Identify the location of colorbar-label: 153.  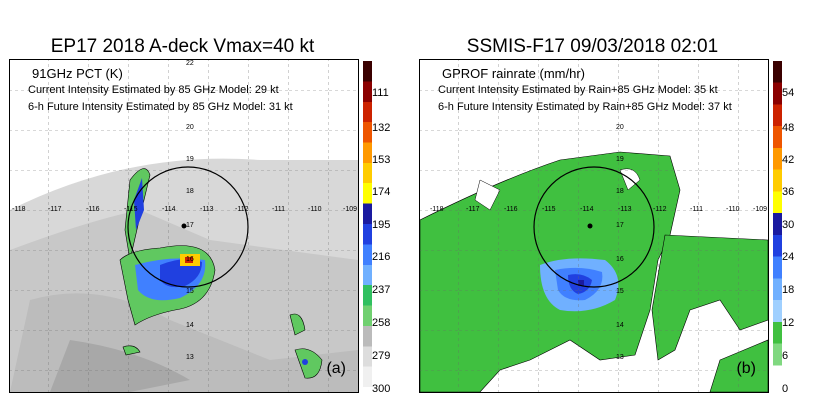
(381, 160).